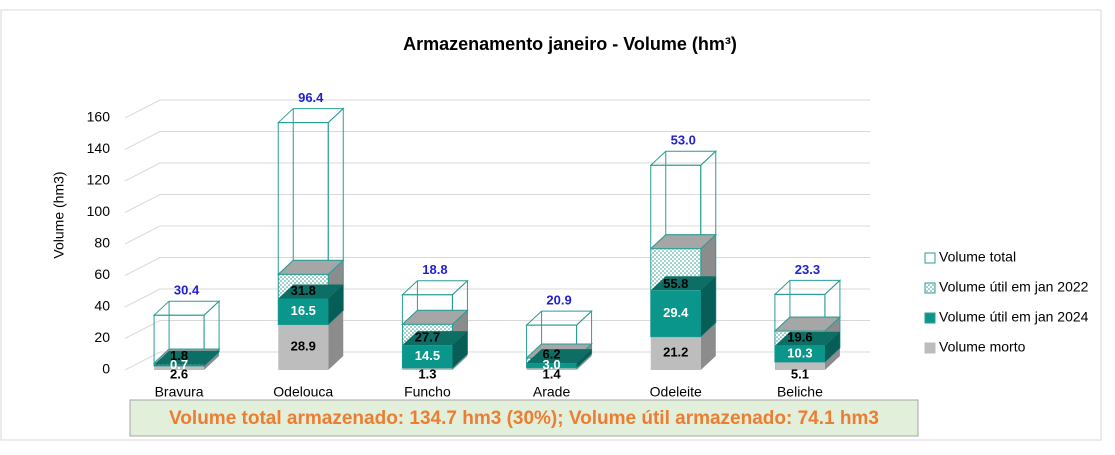 The height and width of the screenshot is (455, 1115). Describe the element at coordinates (179, 373) in the screenshot. I see `data-label: 2.6` at that location.